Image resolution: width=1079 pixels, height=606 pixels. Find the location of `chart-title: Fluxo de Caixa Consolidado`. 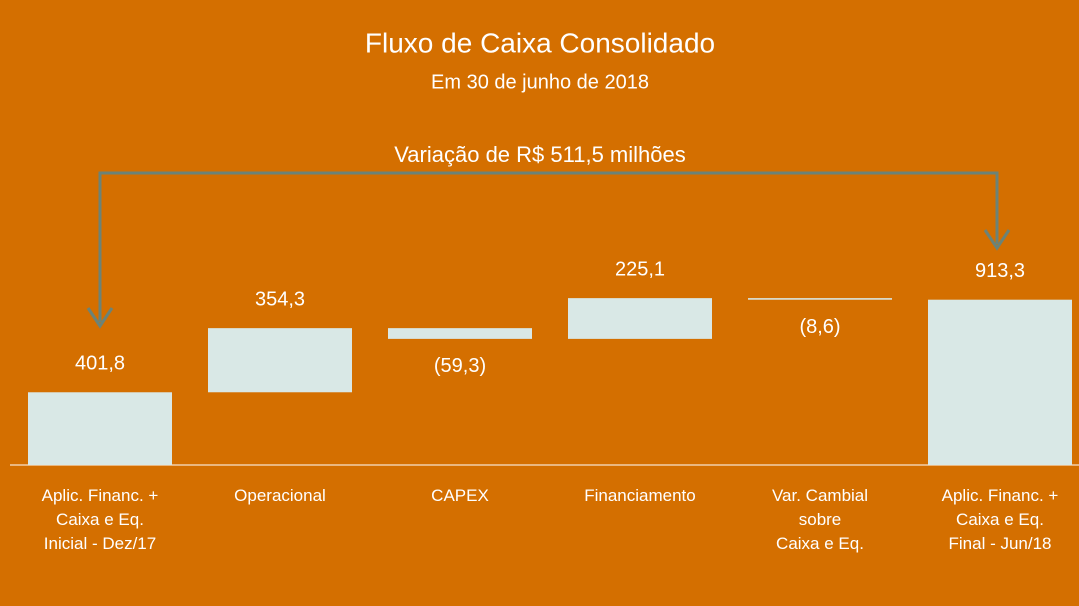

chart-title: Fluxo de Caixa Consolidado is located at coordinates (540, 42).